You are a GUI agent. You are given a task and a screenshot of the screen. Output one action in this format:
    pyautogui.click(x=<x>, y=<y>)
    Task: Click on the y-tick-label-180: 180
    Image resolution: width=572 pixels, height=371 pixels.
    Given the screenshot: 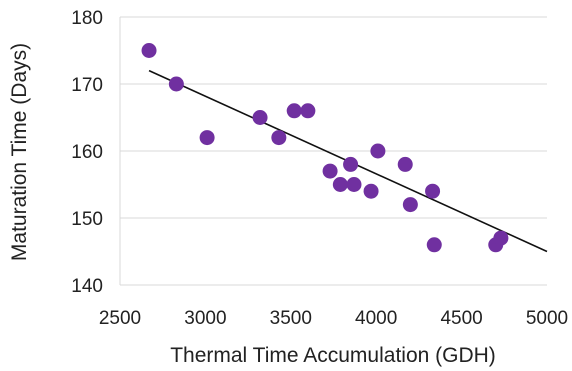 What is the action you would take?
    pyautogui.click(x=87, y=18)
    